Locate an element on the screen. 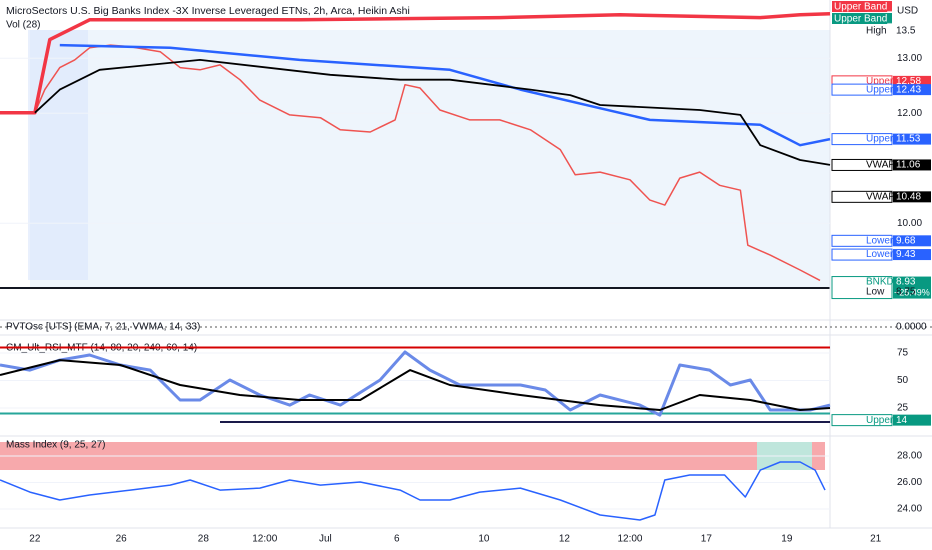 Image resolution: width=932 pixels, height=550 pixels. tag-value: 9.43 is located at coordinates (906, 254).